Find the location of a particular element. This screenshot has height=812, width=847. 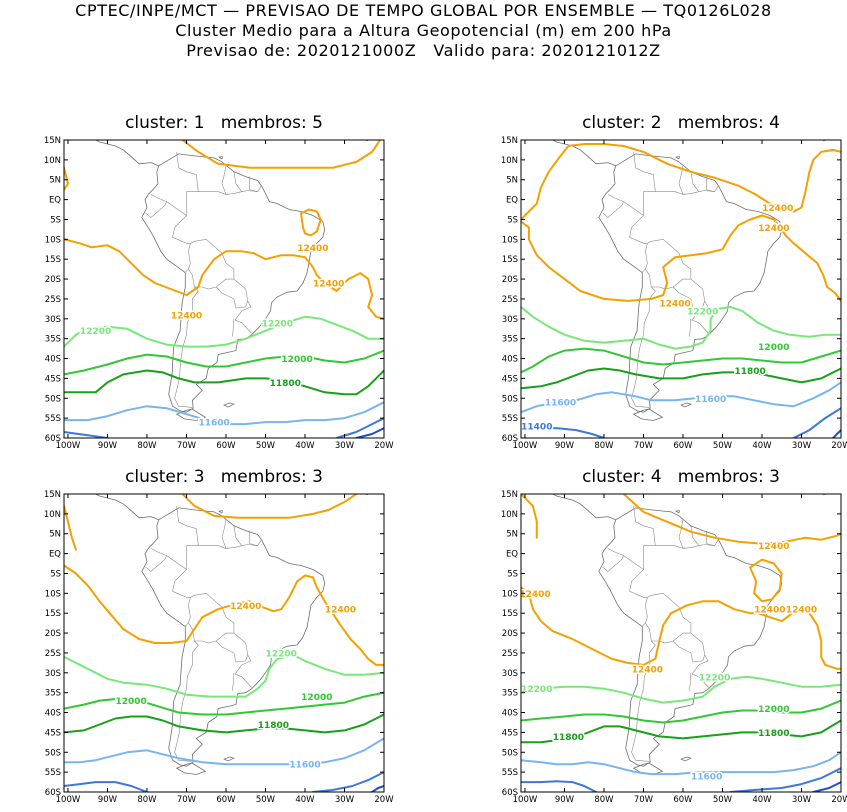

lon-tick-label: 60W is located at coordinates (226, 800).